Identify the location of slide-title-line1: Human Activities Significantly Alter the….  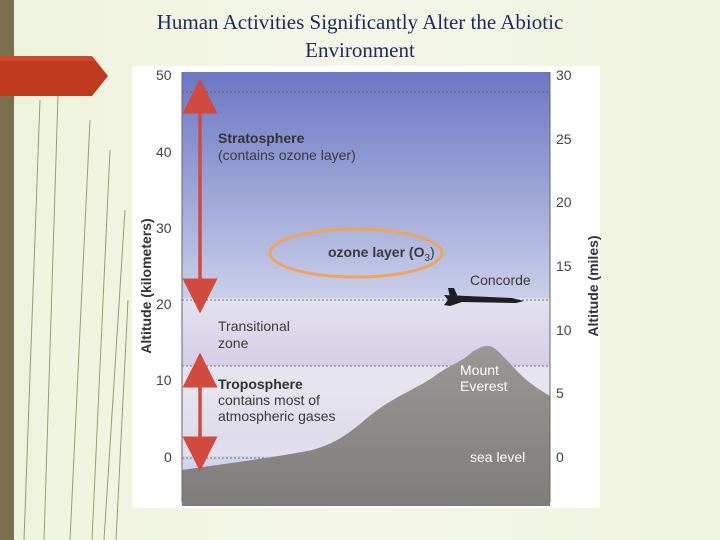
(360, 22).